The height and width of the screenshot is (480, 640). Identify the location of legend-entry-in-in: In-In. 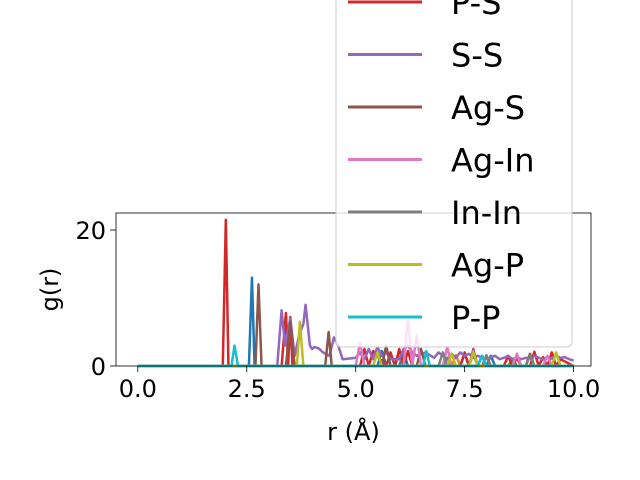
(486, 213).